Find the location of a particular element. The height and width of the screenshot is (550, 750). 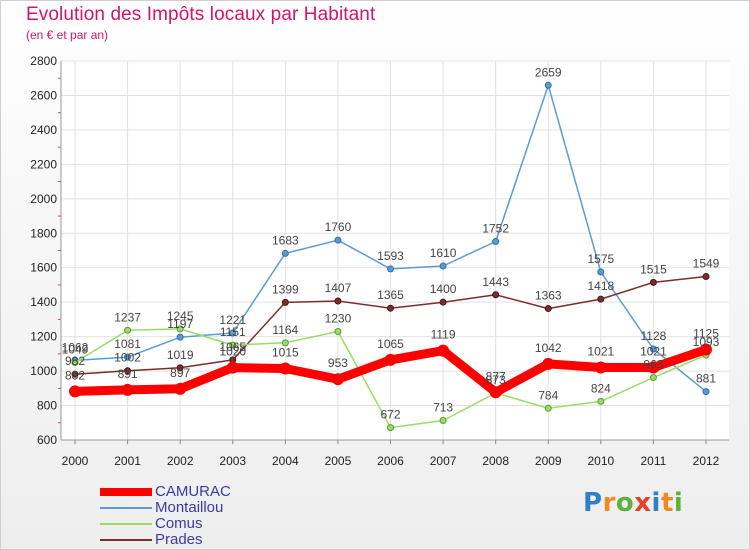

legend-label: Comus is located at coordinates (179, 523).